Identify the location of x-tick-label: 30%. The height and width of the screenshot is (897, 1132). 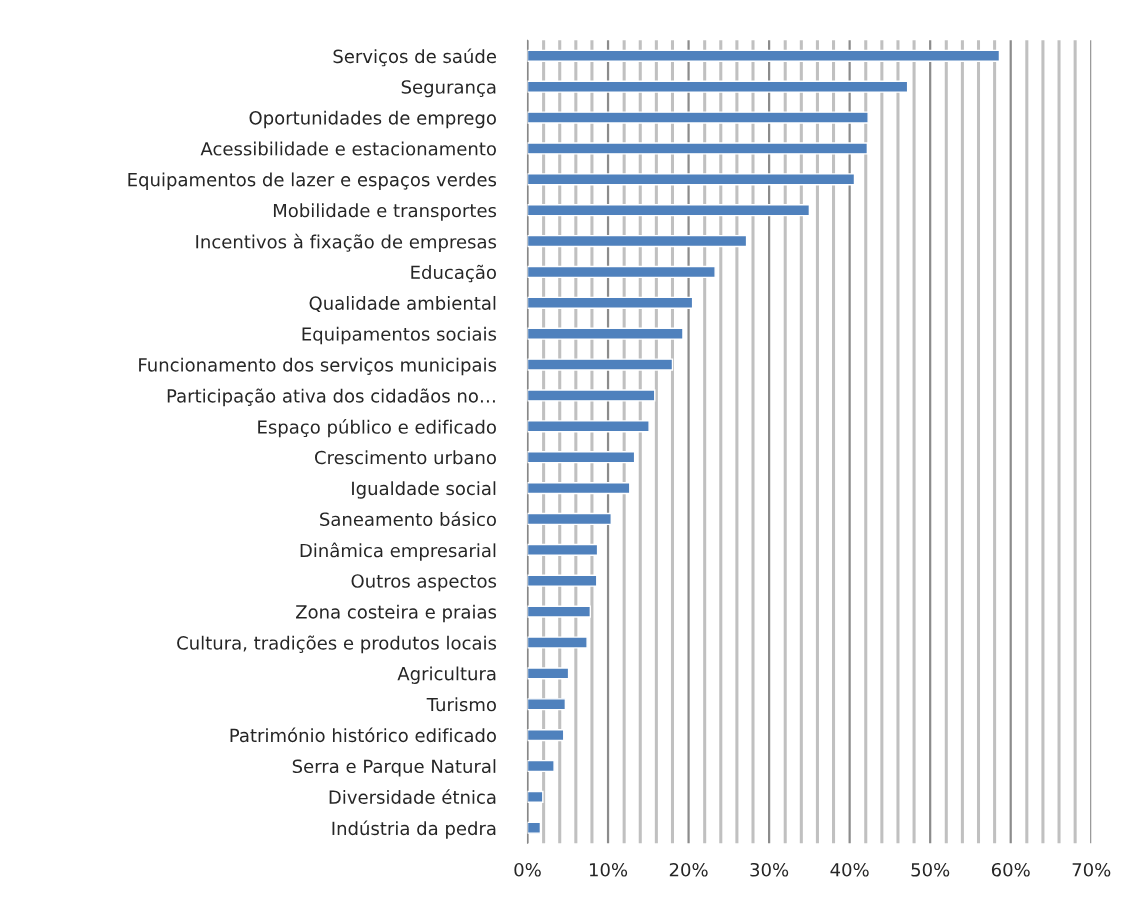
(769, 869).